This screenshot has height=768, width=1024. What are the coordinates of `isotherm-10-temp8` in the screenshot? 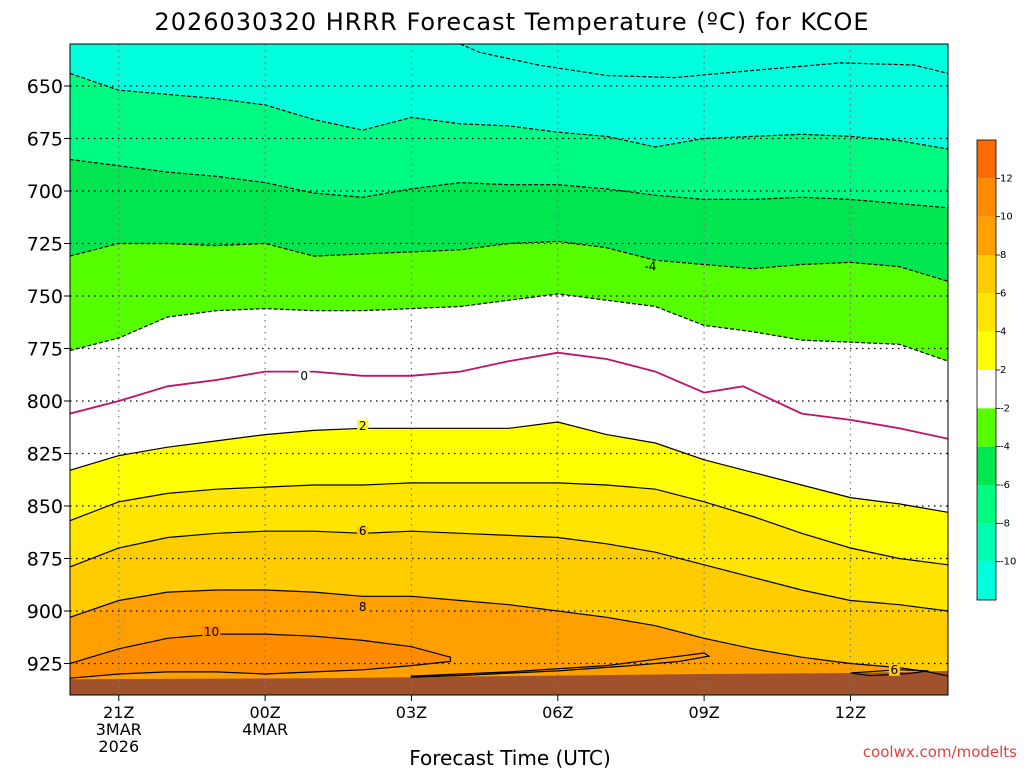 It's located at (560, 665).